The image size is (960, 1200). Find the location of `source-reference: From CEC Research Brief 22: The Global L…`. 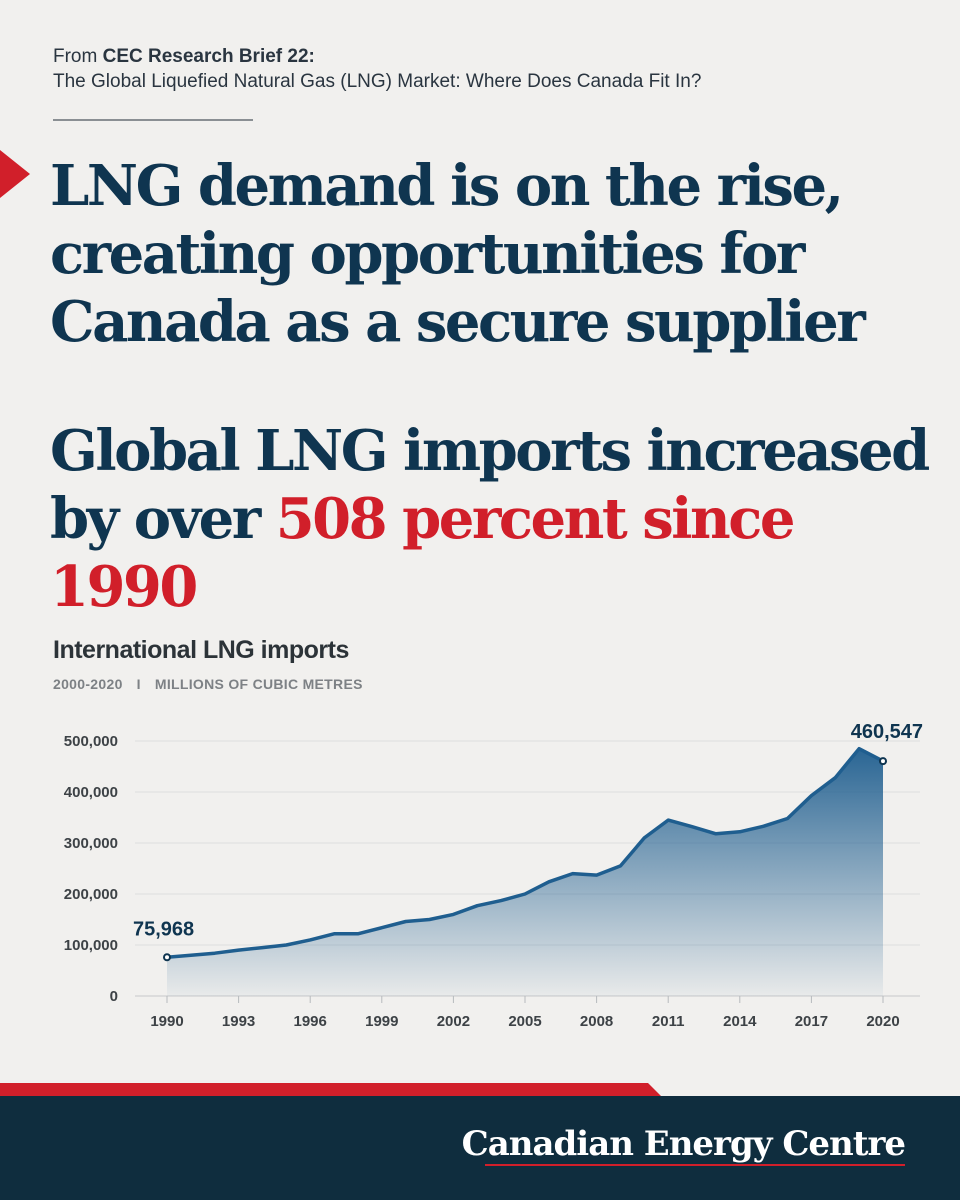

source-reference: From CEC Research Brief 22: The Global L… is located at coordinates (377, 69).